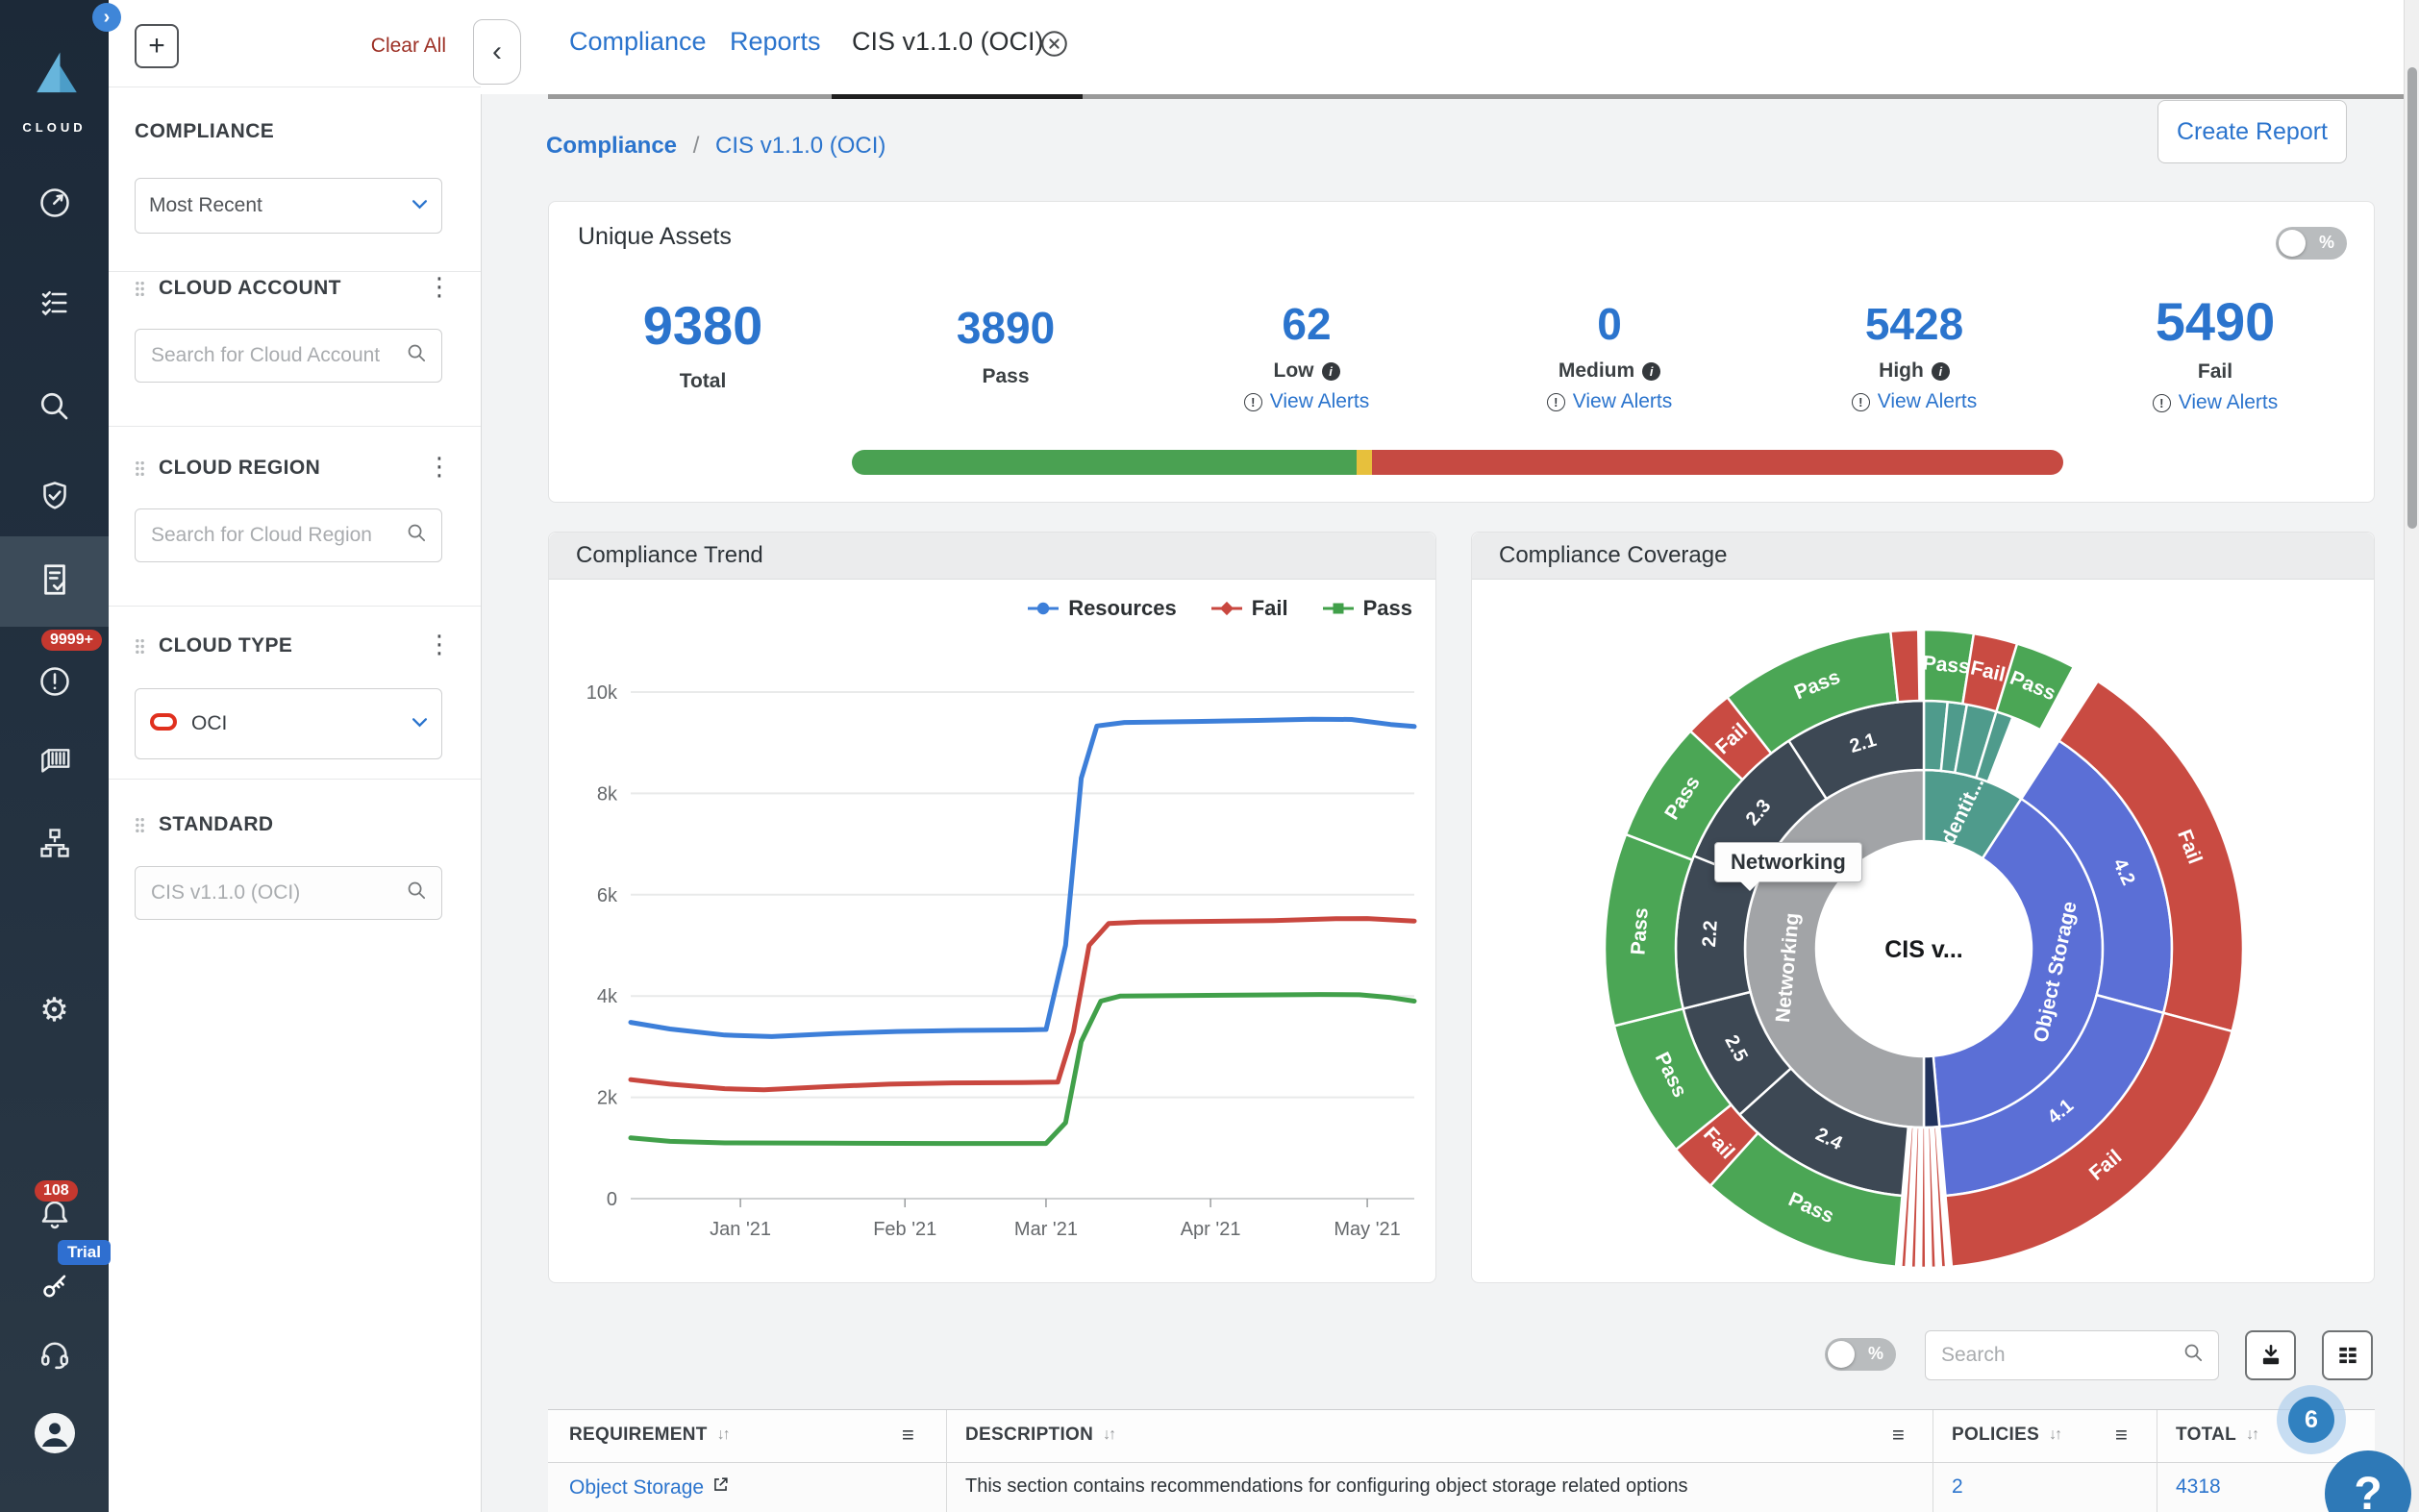  Describe the element at coordinates (1555, 401) in the screenshot. I see `alert-outline-icon: !` at that location.